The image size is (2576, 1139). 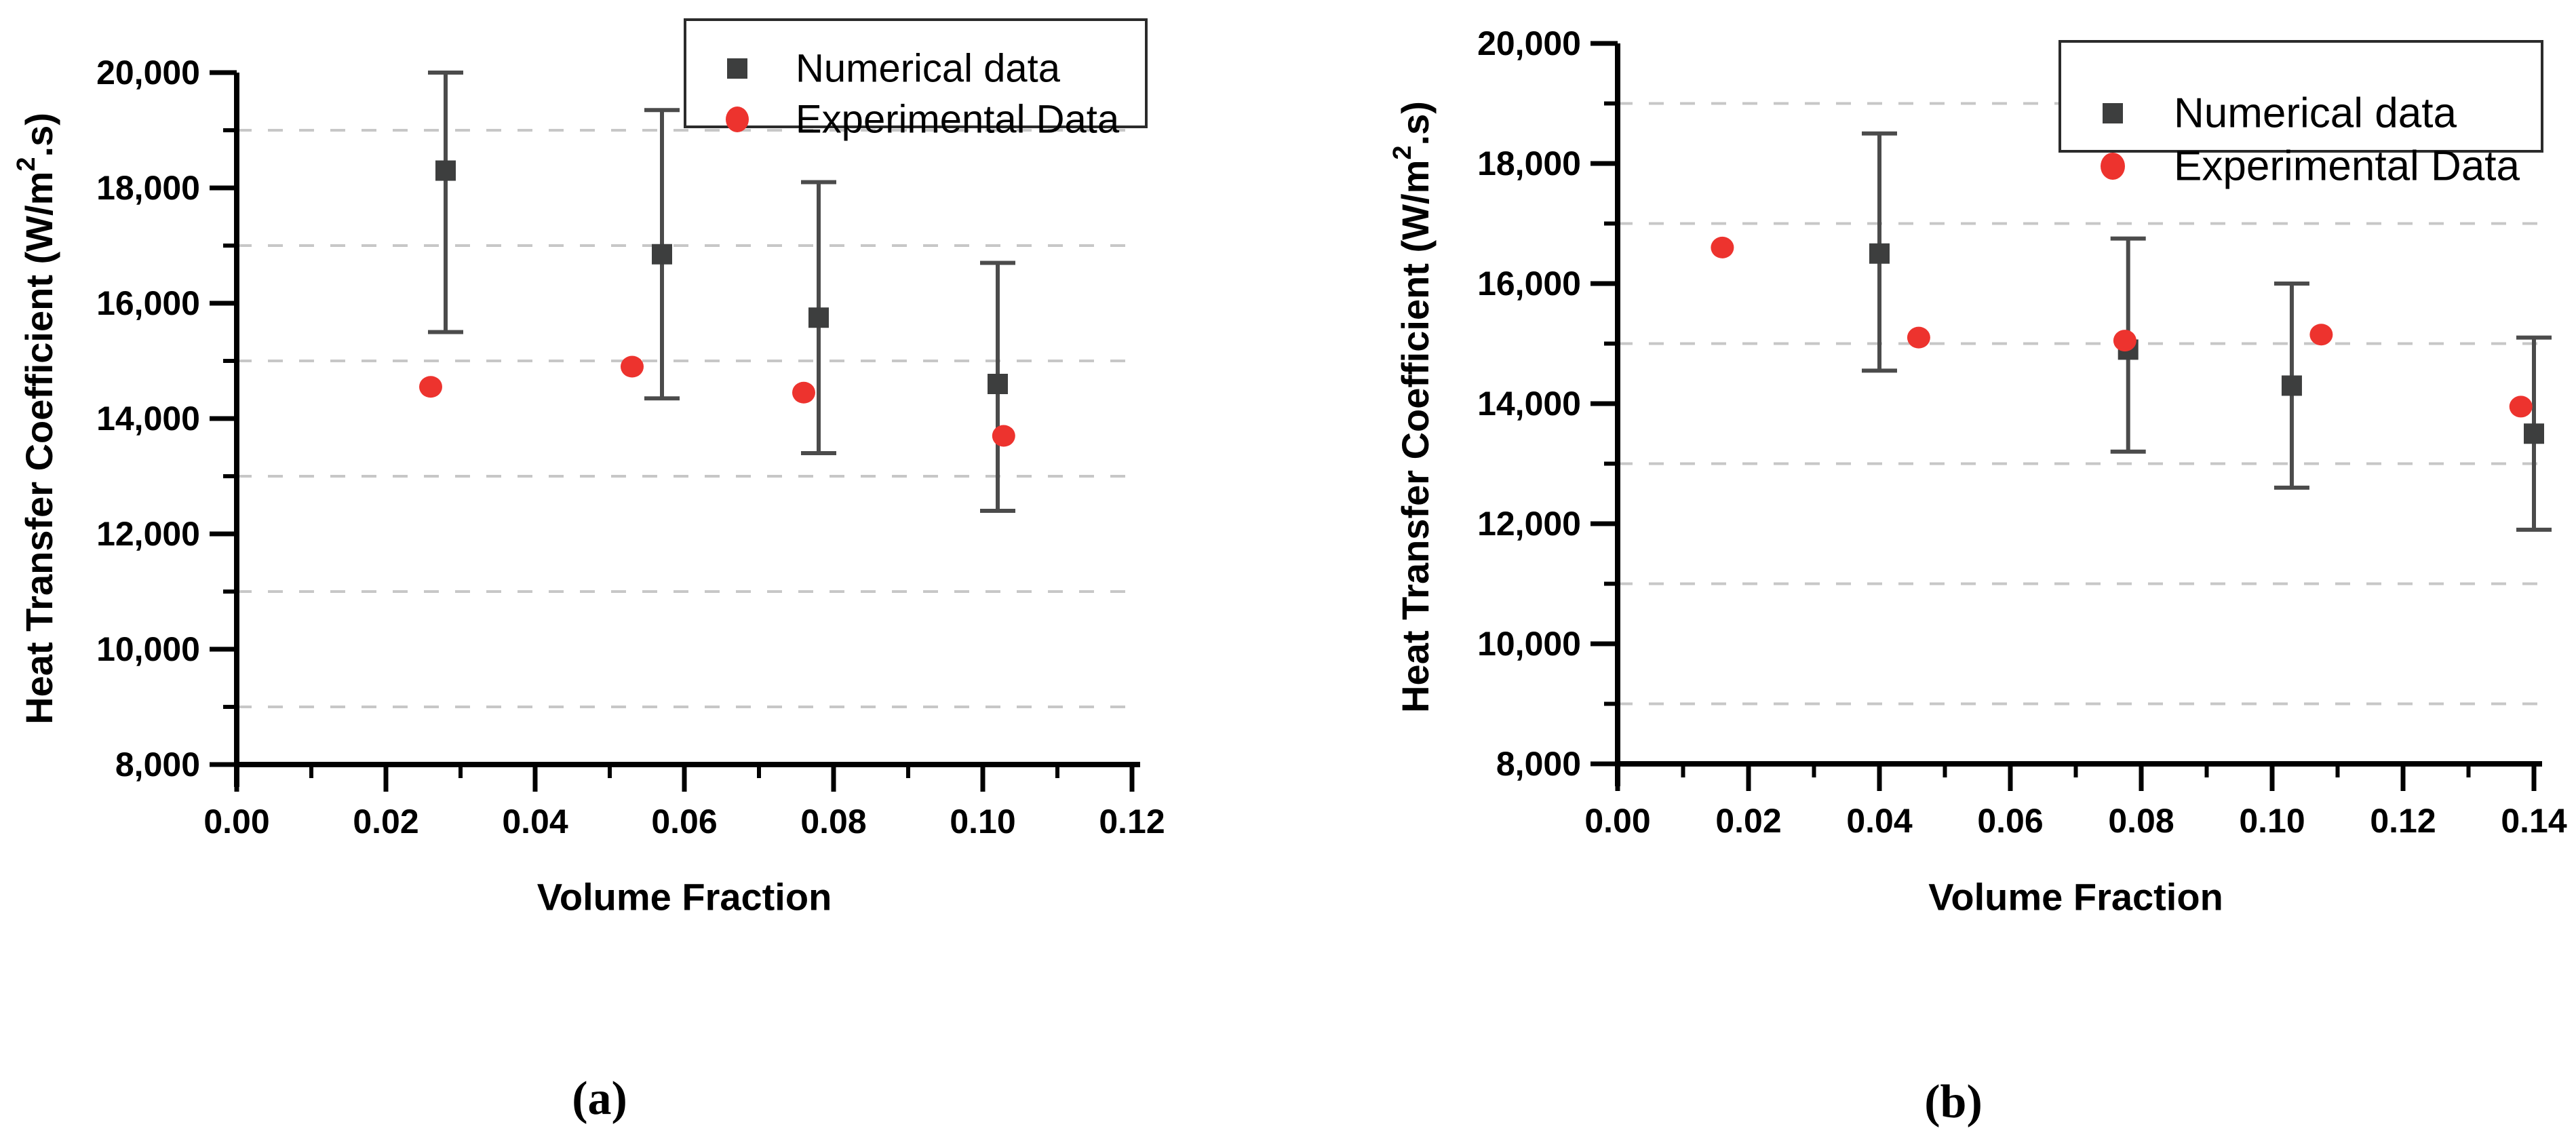 I want to click on panel-a-caption: (a), so click(x=599, y=1099).